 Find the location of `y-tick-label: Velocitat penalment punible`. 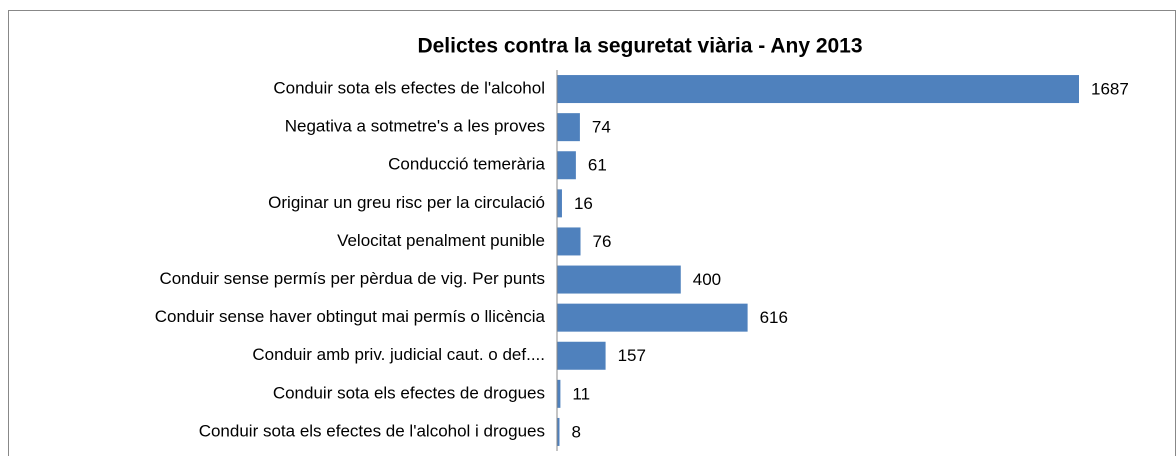

y-tick-label: Velocitat penalment punible is located at coordinates (441, 240).